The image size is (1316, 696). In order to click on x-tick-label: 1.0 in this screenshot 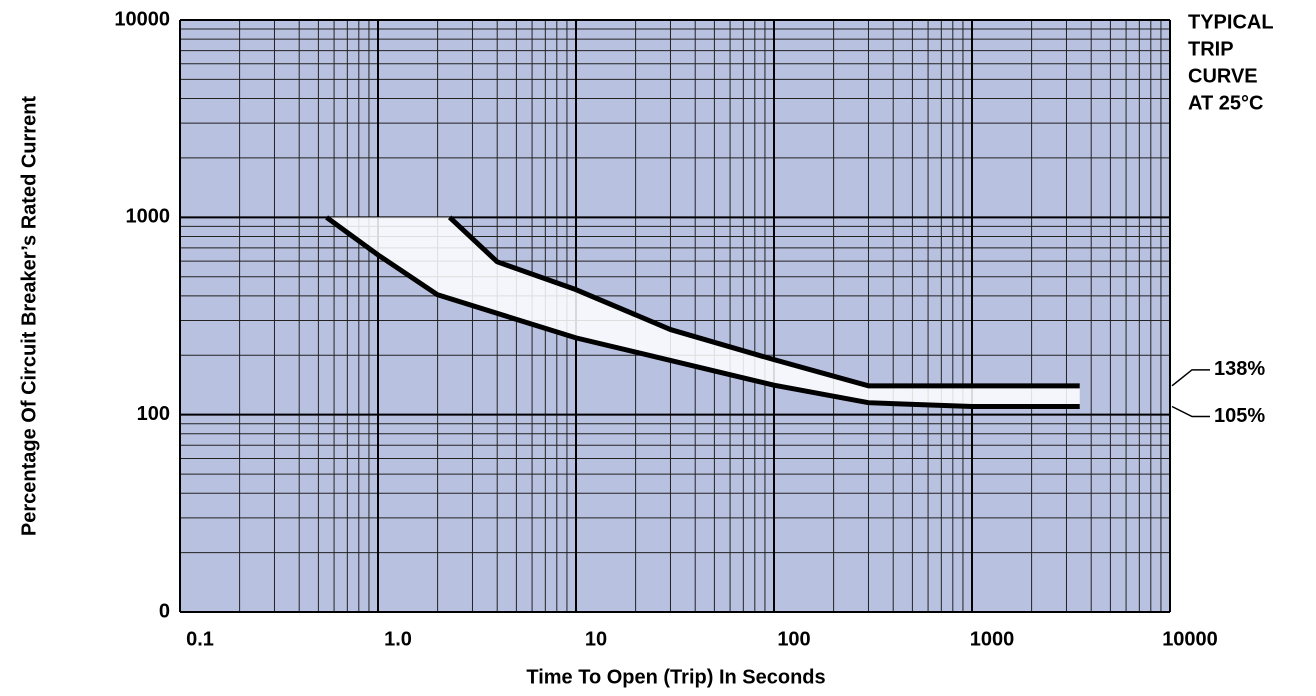, I will do `click(398, 639)`.